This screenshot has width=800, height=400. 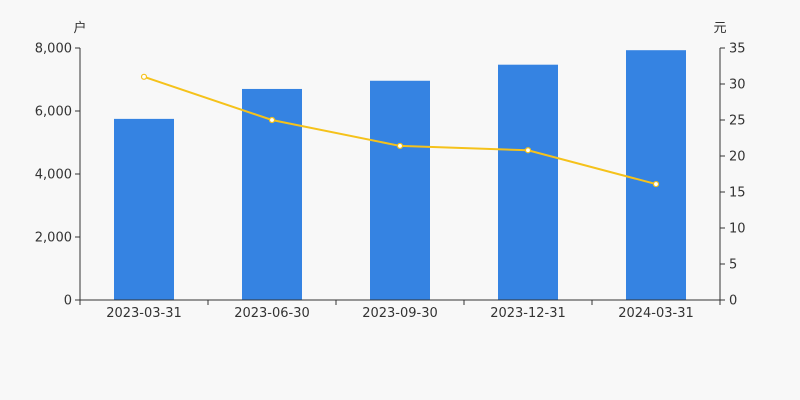 What do you see at coordinates (733, 265) in the screenshot?
I see `right-tick-label: 5` at bounding box center [733, 265].